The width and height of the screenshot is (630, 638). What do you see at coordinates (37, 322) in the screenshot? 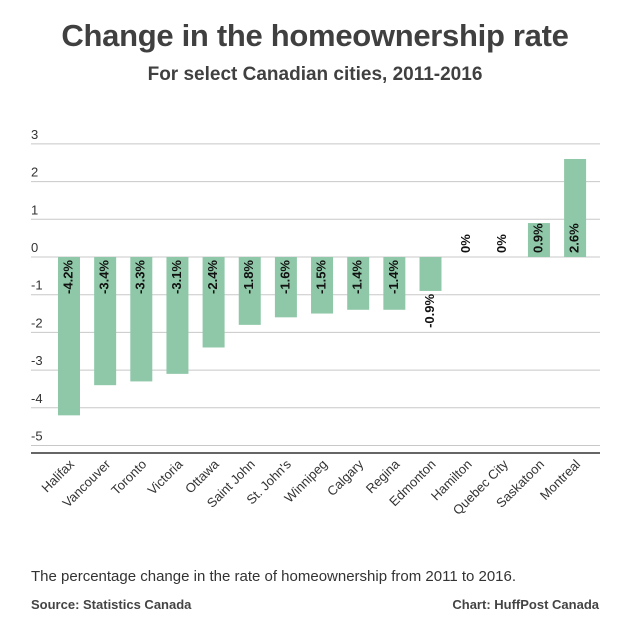
I see `y-tick-label: -2` at bounding box center [37, 322].